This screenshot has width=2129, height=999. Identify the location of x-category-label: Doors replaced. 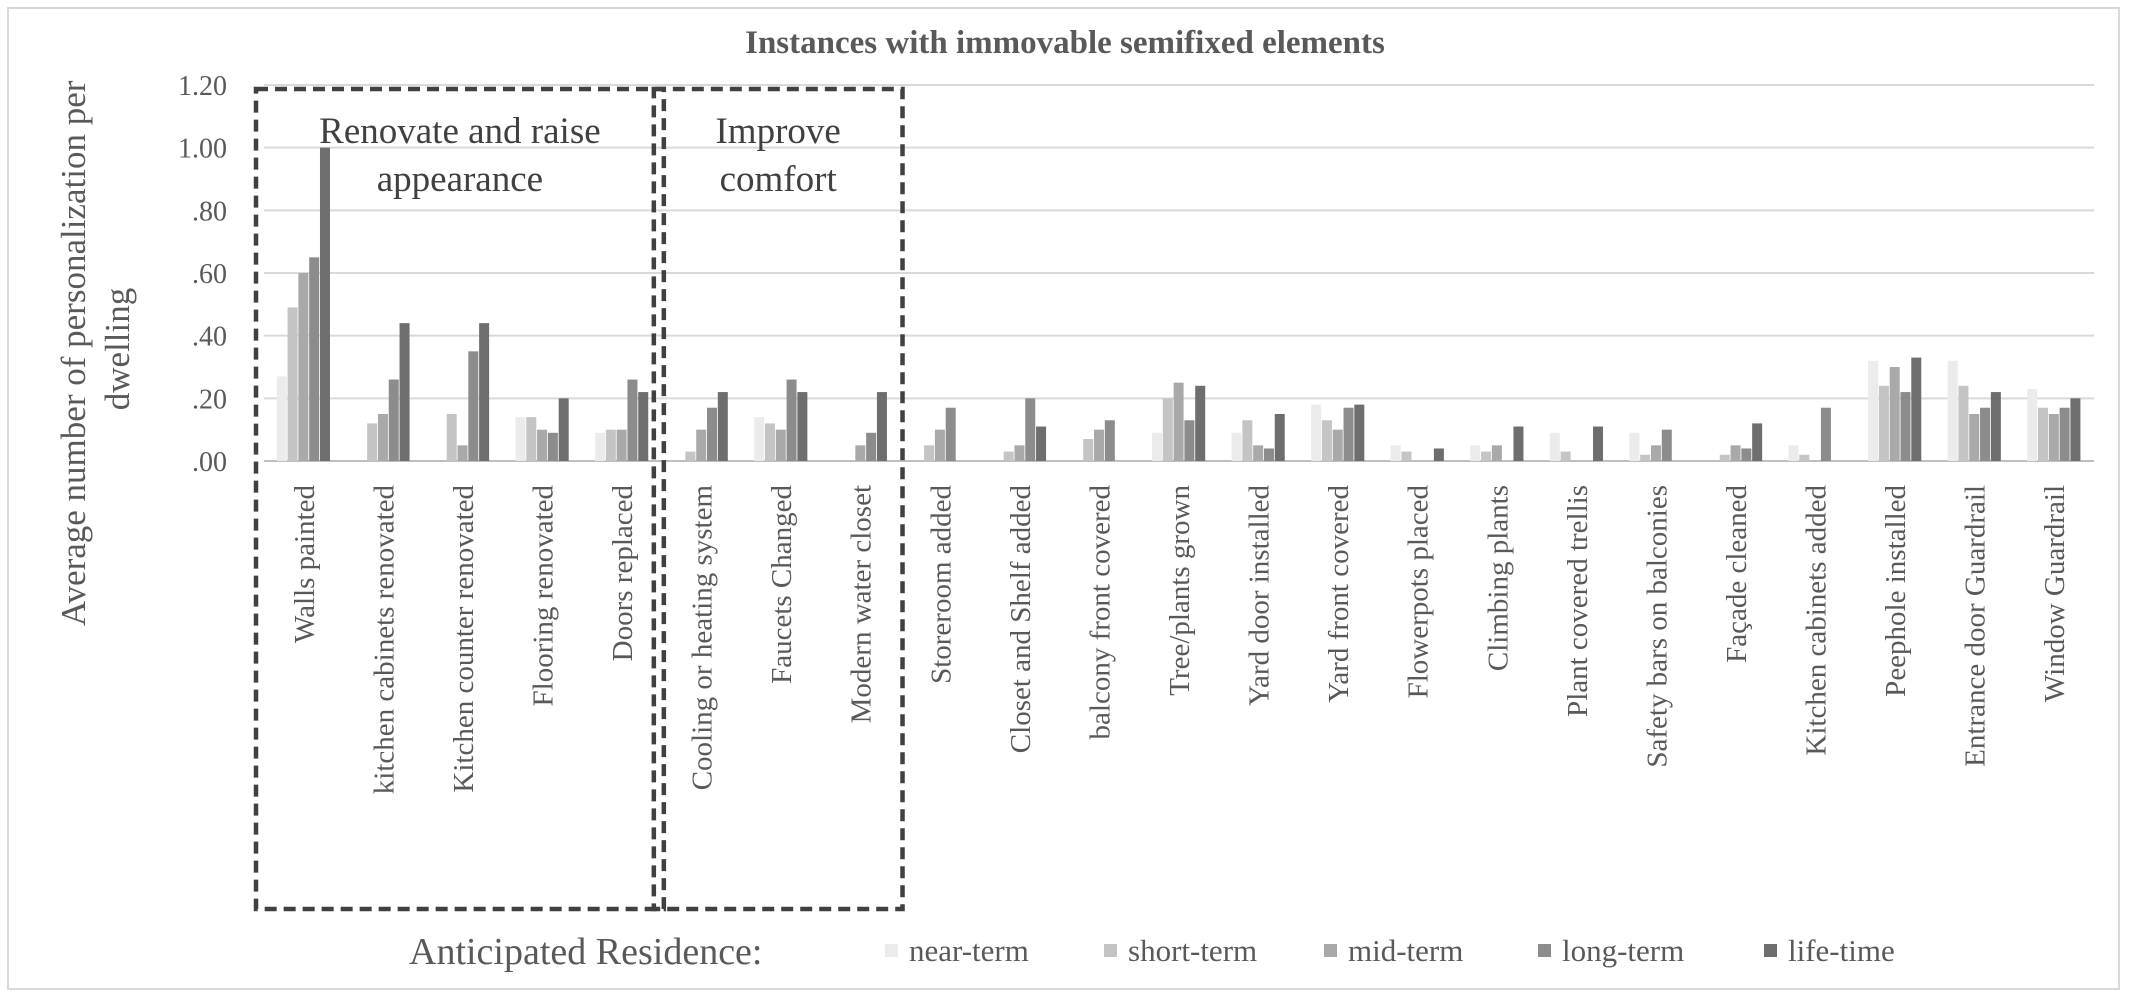
(623, 573).